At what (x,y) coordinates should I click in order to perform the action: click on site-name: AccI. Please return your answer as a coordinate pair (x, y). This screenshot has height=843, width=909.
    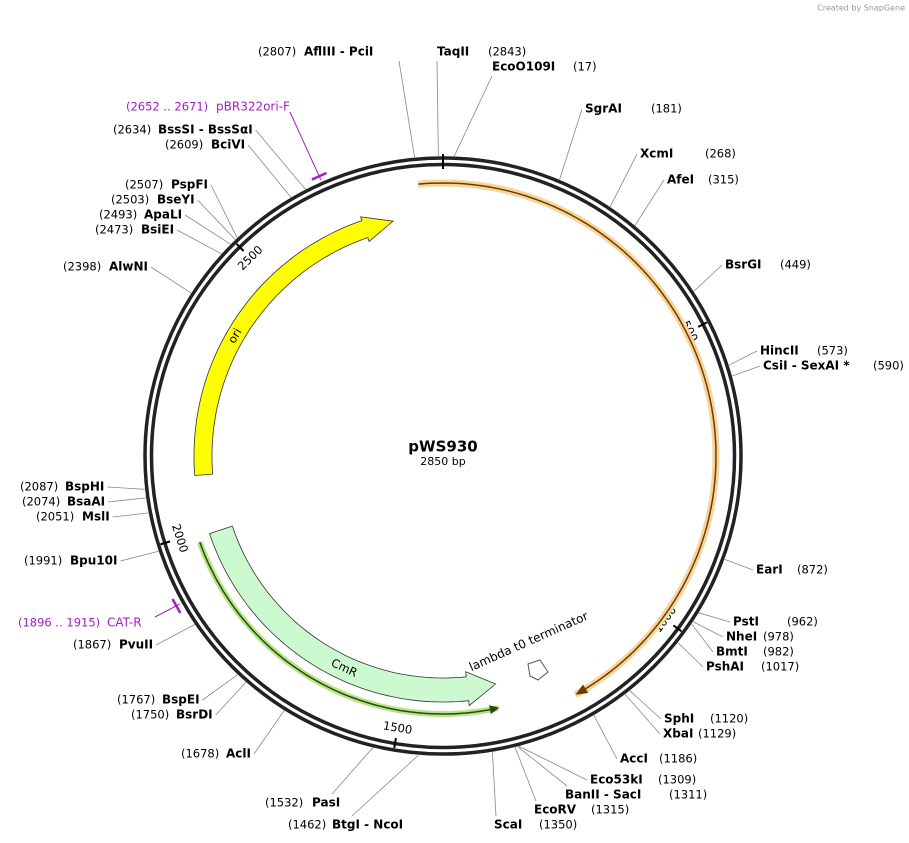
    Looking at the image, I should click on (634, 759).